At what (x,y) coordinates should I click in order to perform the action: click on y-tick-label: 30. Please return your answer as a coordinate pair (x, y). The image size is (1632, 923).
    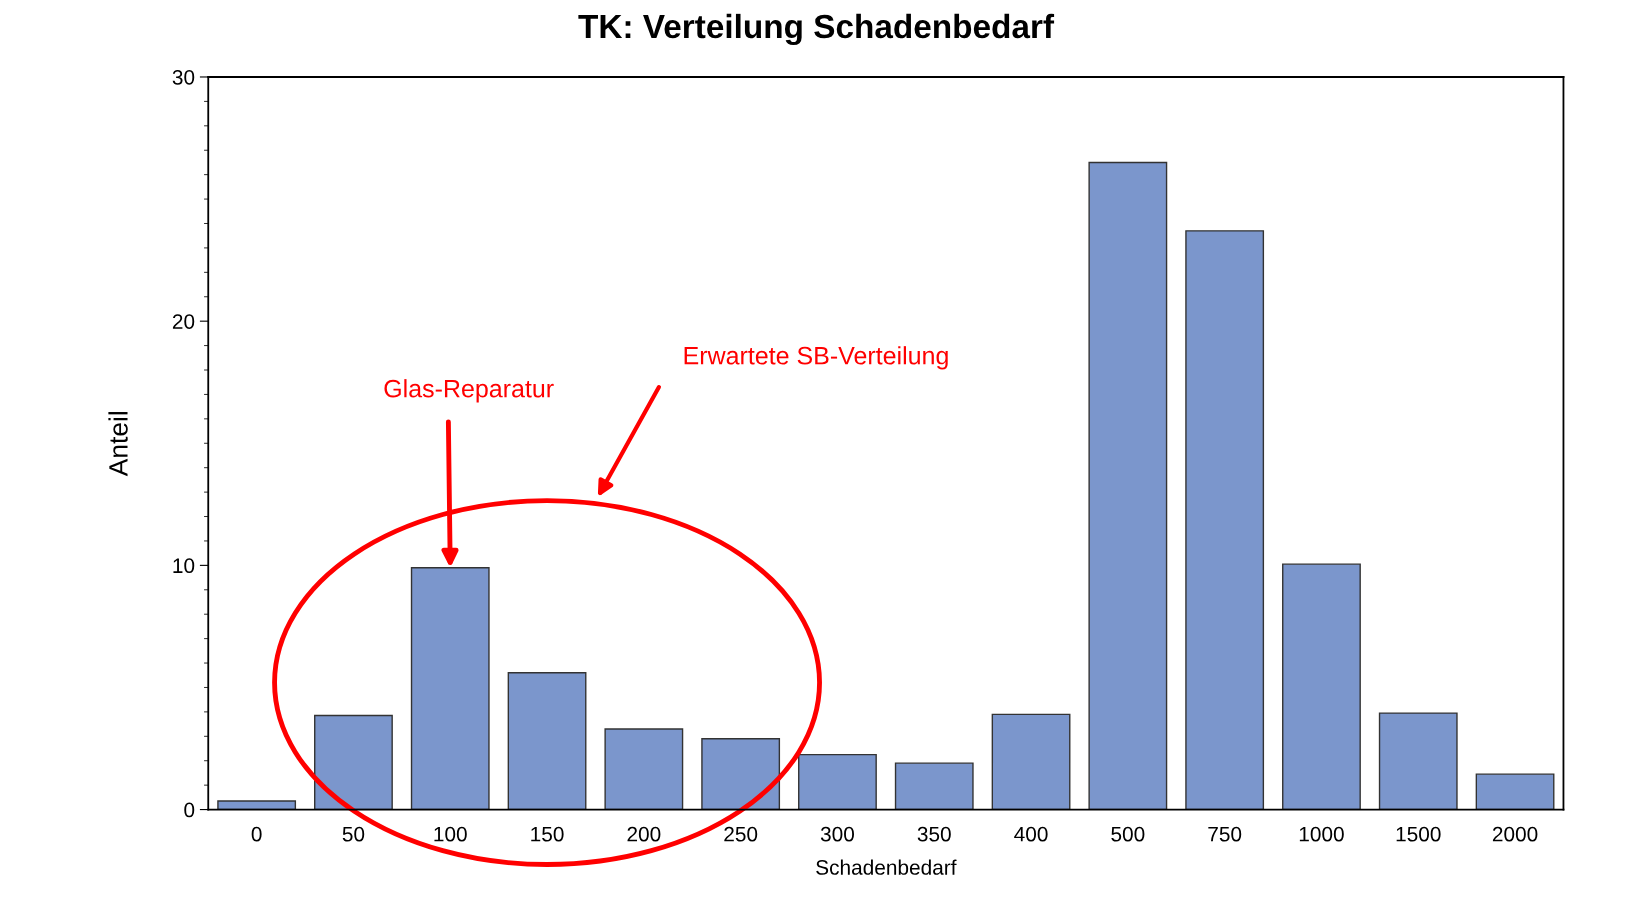
    Looking at the image, I should click on (183, 77).